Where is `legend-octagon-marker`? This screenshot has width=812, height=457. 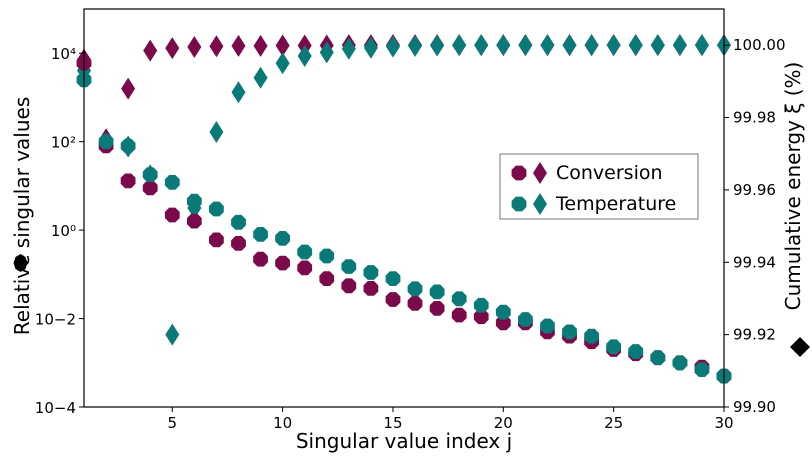
legend-octagon-marker is located at coordinates (519, 173).